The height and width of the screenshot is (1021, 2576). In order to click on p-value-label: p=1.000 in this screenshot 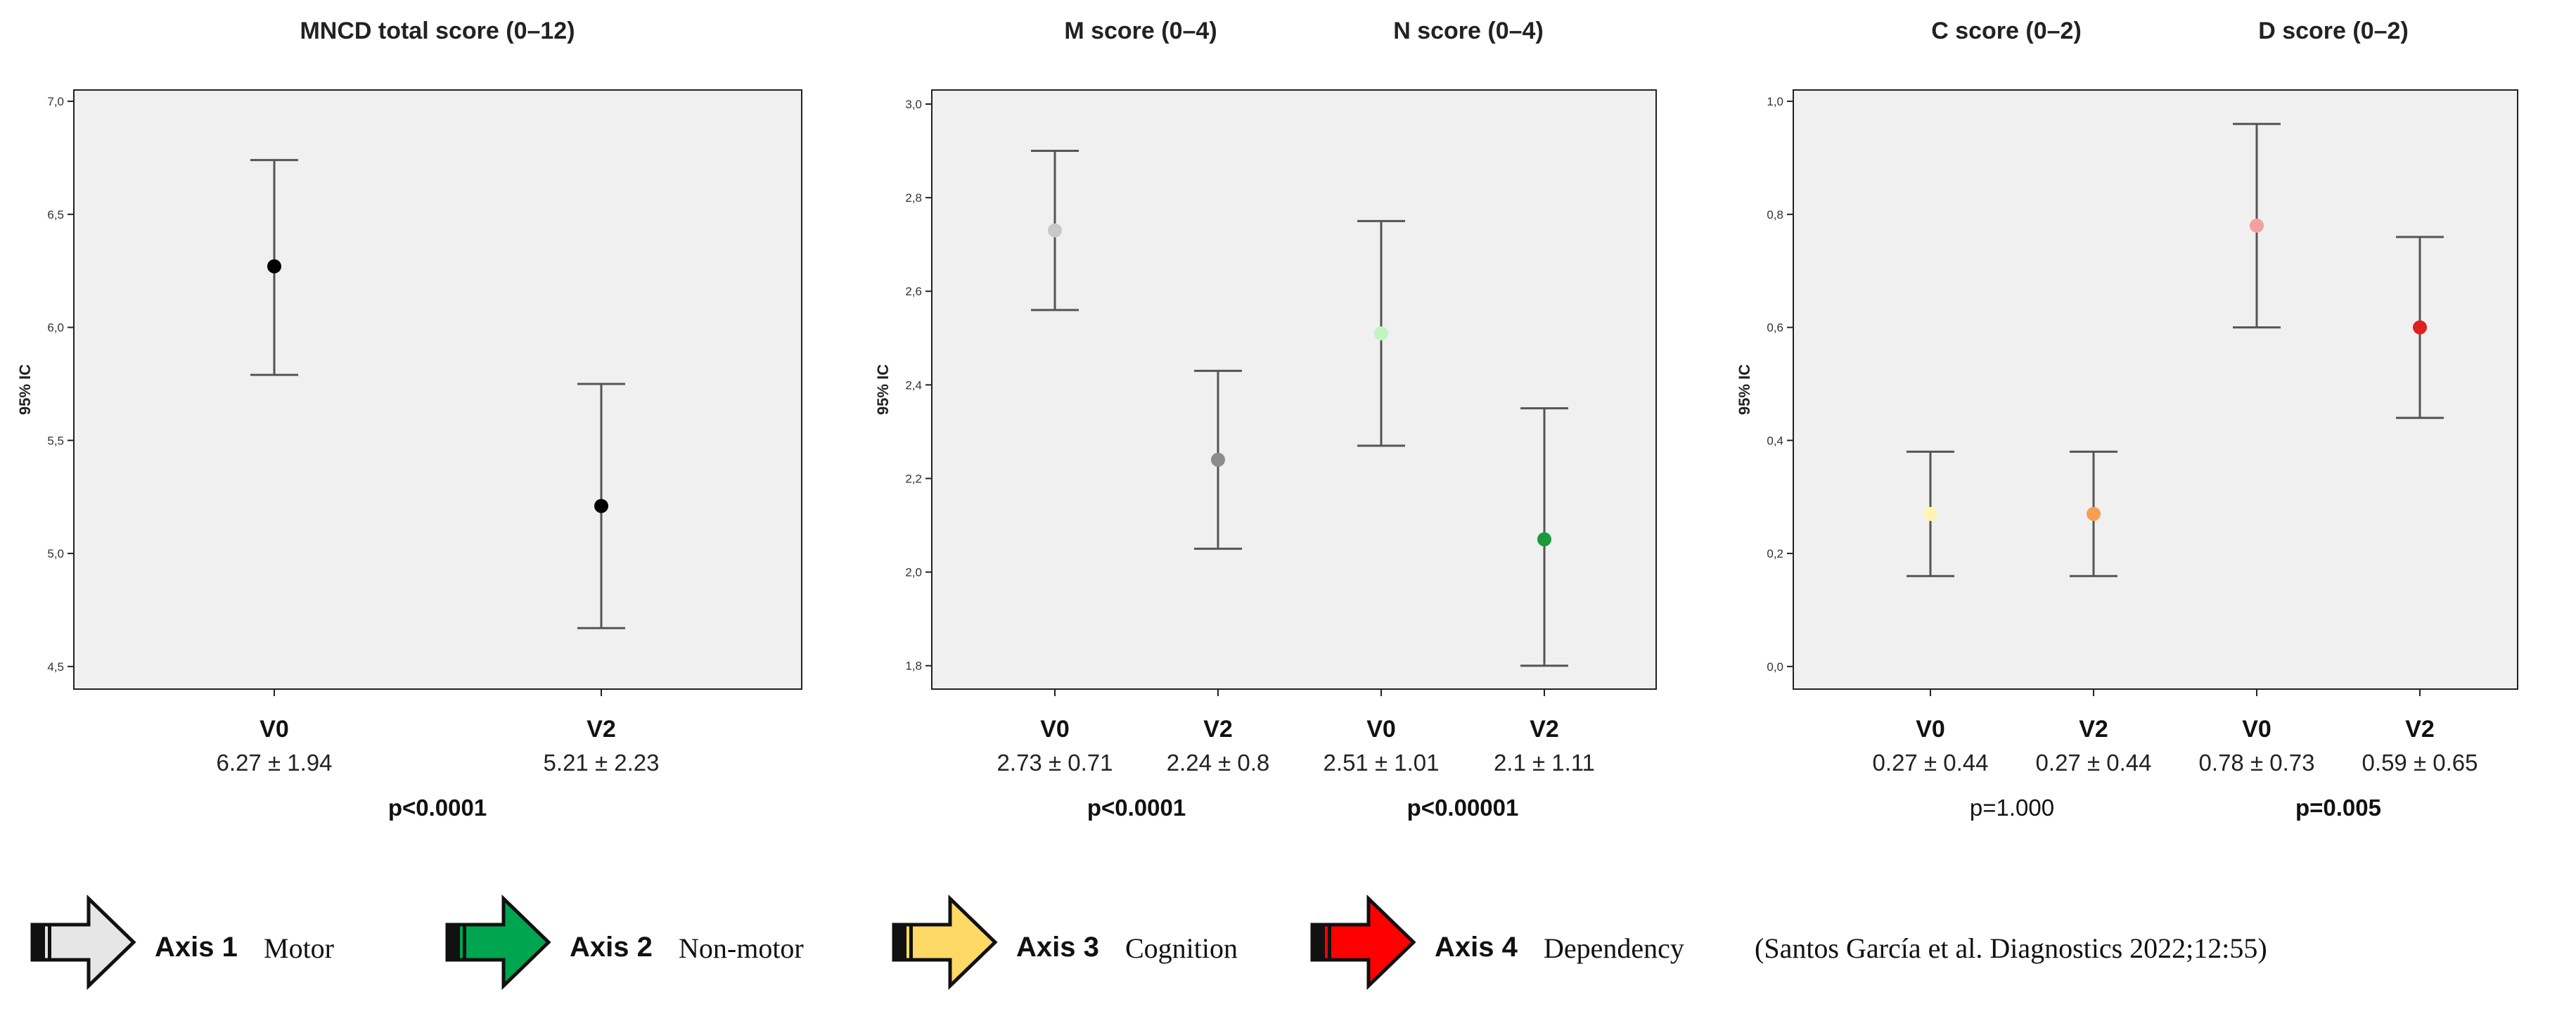, I will do `click(2012, 808)`.